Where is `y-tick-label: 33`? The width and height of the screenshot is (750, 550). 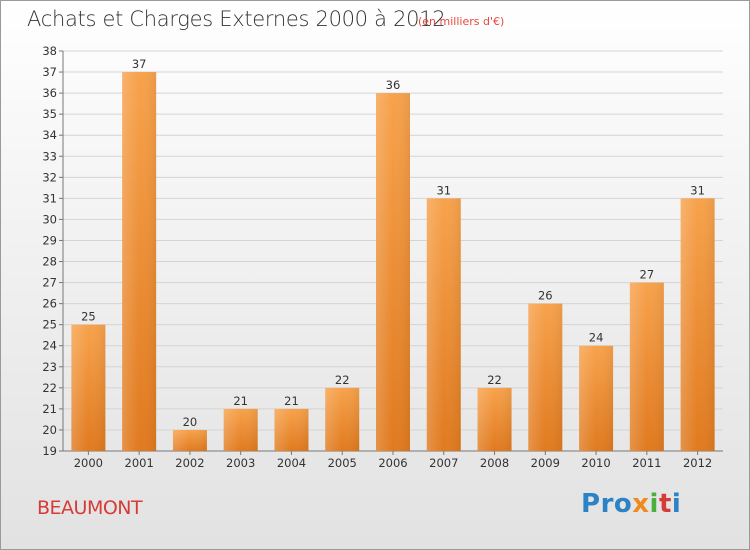 y-tick-label: 33 is located at coordinates (49, 156).